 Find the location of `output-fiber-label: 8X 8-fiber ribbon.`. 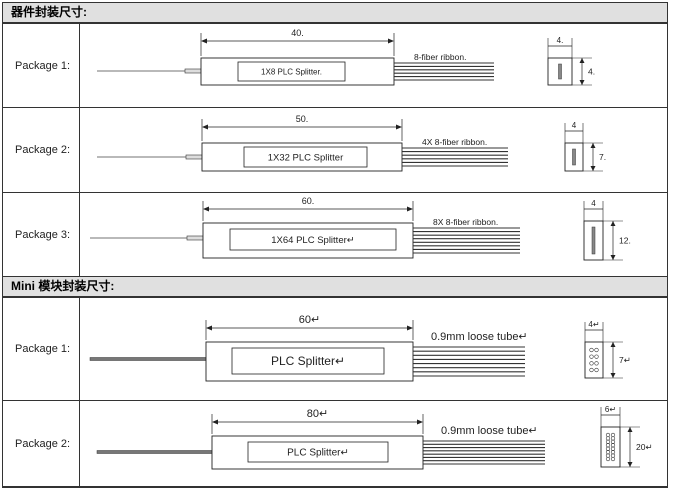

output-fiber-label: 8X 8-fiber ribbon. is located at coordinates (465, 222).